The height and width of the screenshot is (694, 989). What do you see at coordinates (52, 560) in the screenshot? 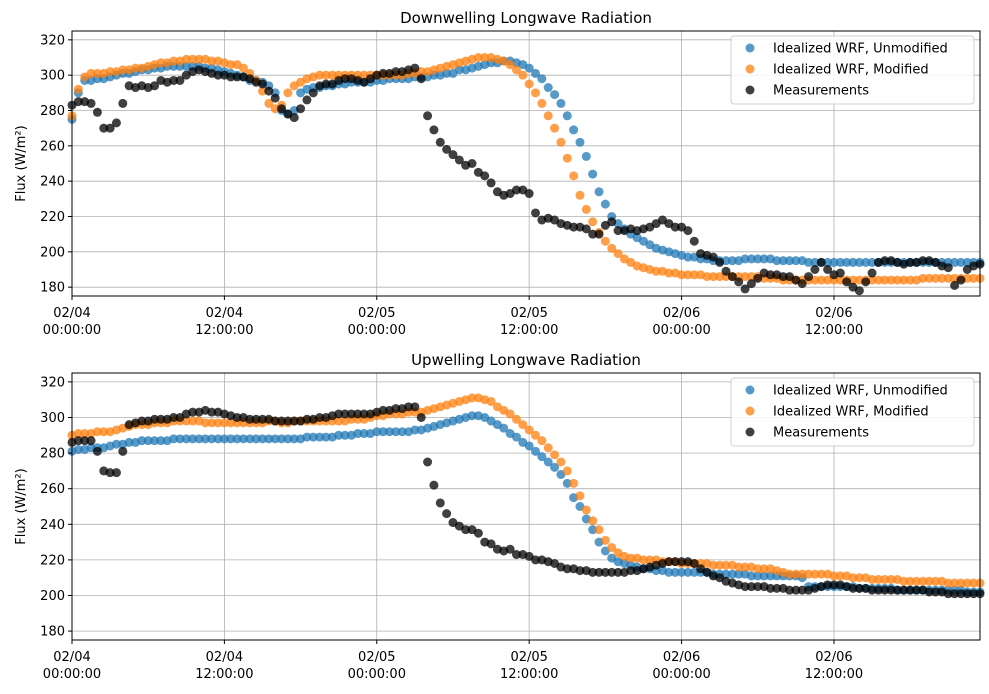
I see `y-tick-label: 220` at bounding box center [52, 560].